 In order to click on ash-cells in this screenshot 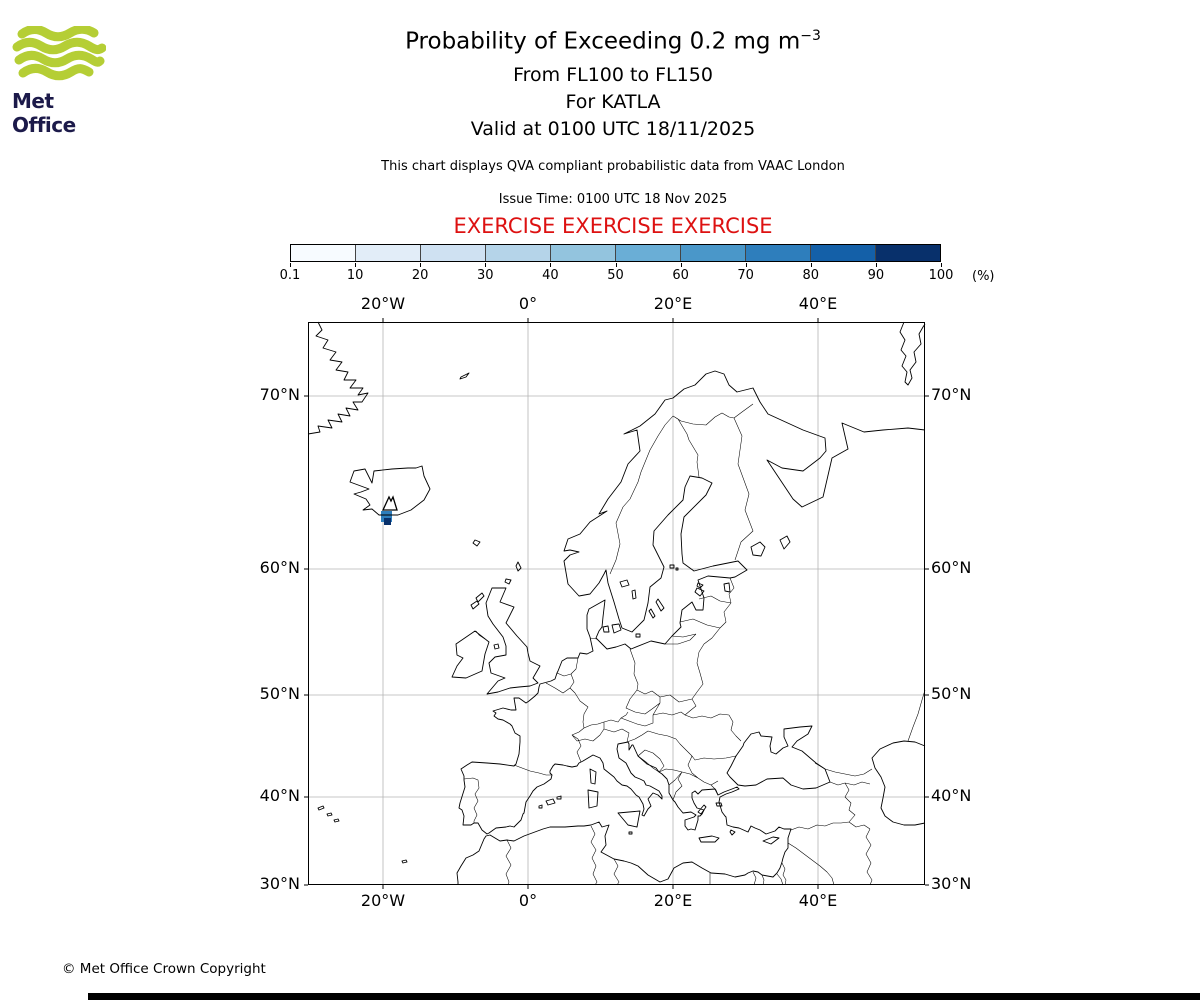, I will do `click(386, 518)`.